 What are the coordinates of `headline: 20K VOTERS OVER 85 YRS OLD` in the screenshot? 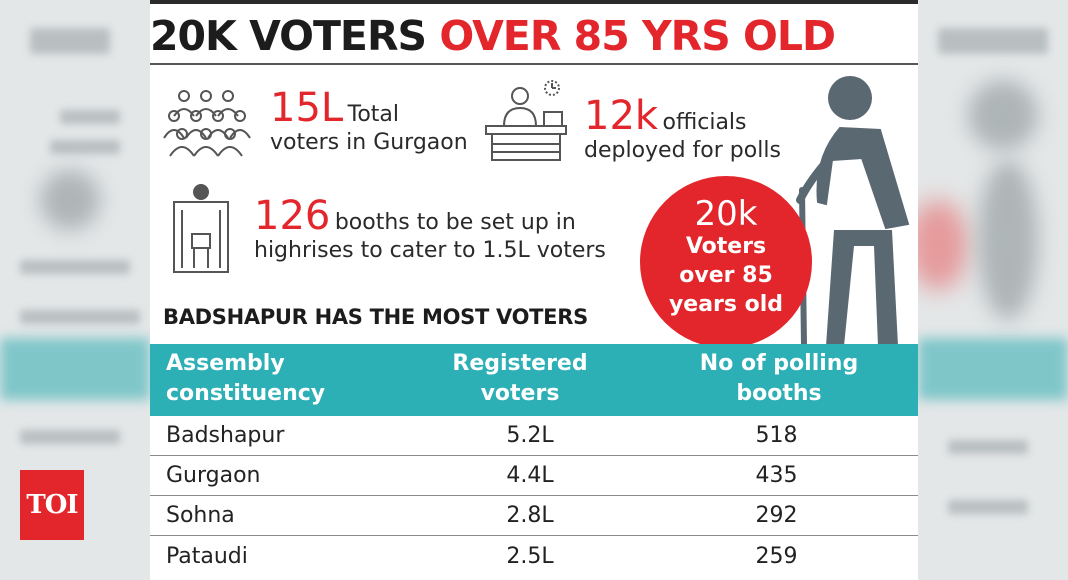 It's located at (493, 36).